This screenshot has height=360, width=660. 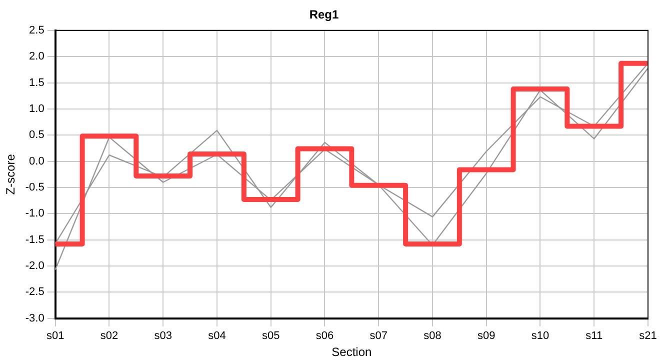 I want to click on x-tick-label: s21, so click(x=648, y=336).